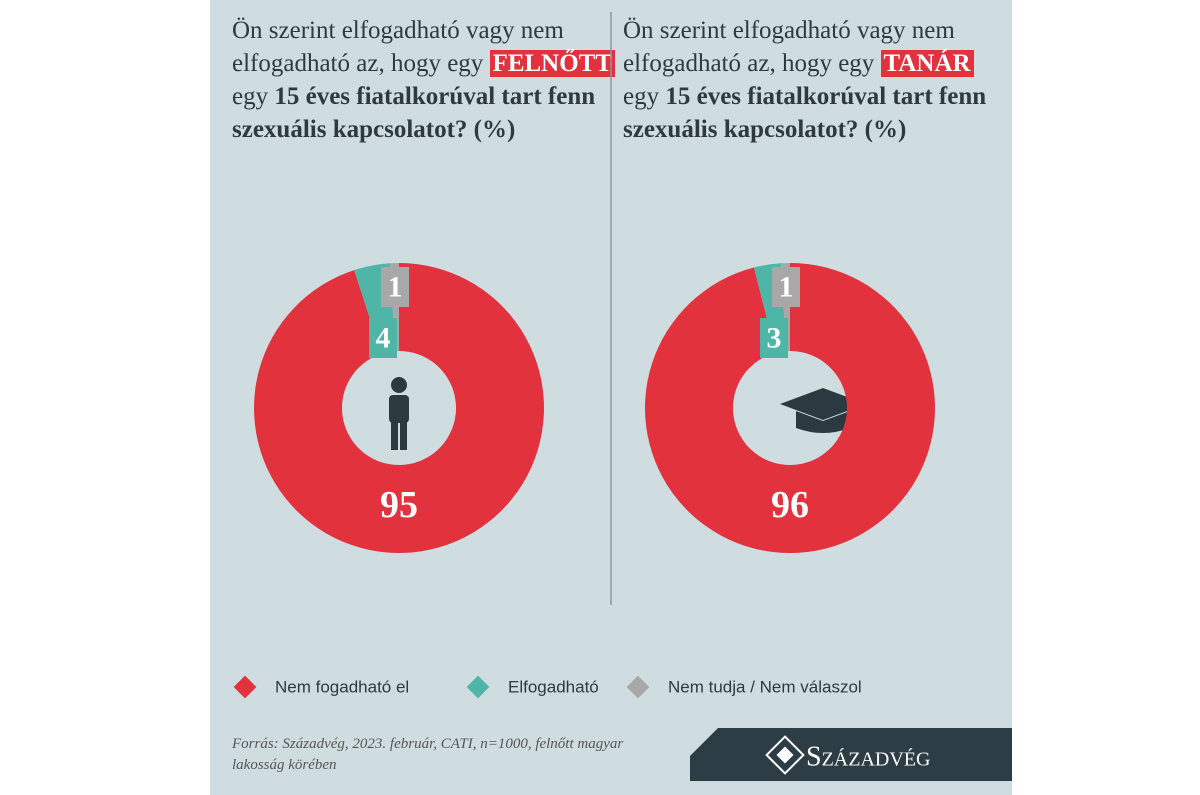 The height and width of the screenshot is (795, 1200). I want to click on legend-label: Elfogadható, so click(553, 687).